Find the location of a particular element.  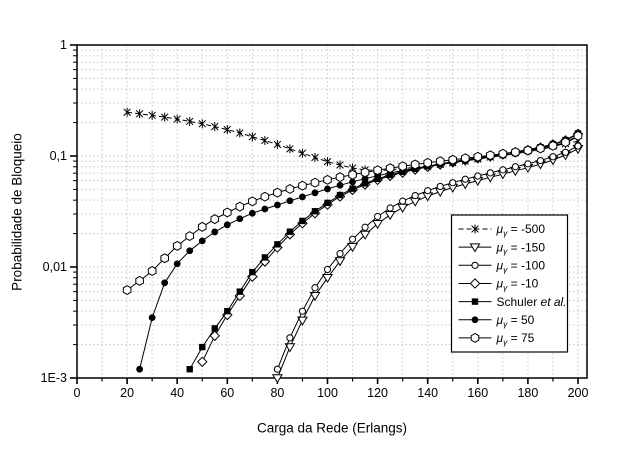

legend-entry-mu_gamma_75: μγ = 75 is located at coordinates (496, 339).